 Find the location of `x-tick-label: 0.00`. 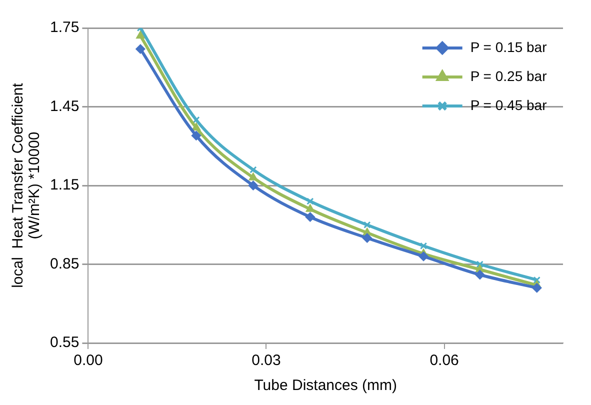

x-tick-label: 0.00 is located at coordinates (88, 361).